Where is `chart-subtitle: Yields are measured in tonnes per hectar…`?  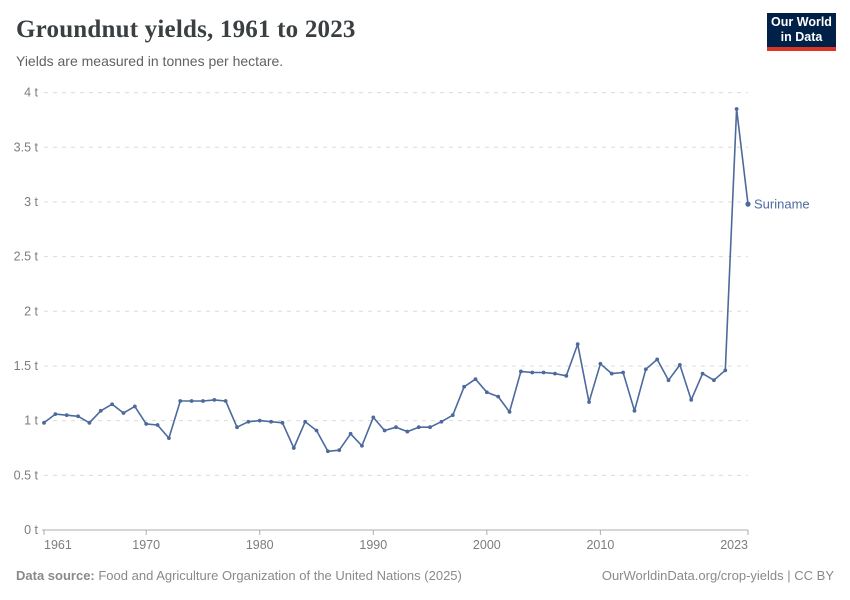 chart-subtitle: Yields are measured in tonnes per hectar… is located at coordinates (150, 61).